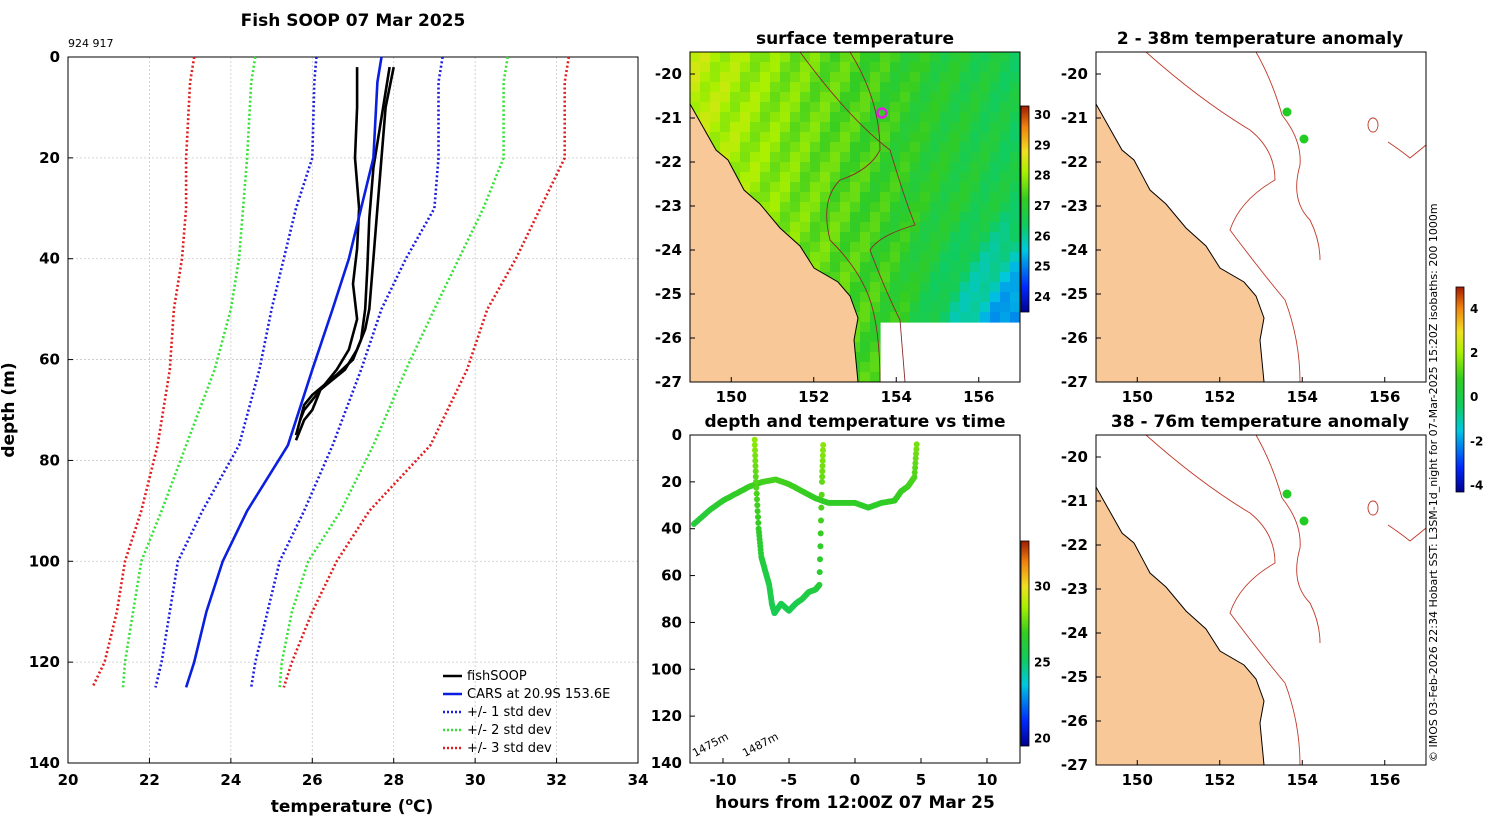 The image size is (1500, 820). Describe the element at coordinates (805, 526) in the screenshot. I see `dt-tracks` at that location.